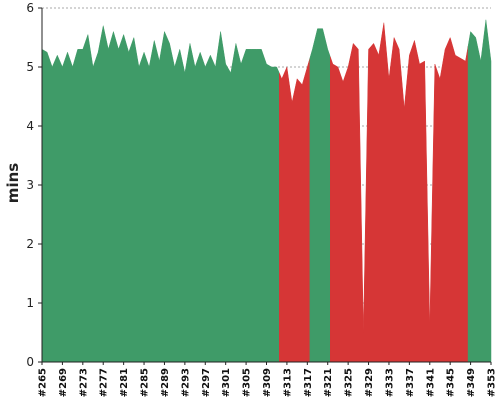  I want to click on y-tick-labels: 0 1 2 3 4 5 6, so click(30, 185).